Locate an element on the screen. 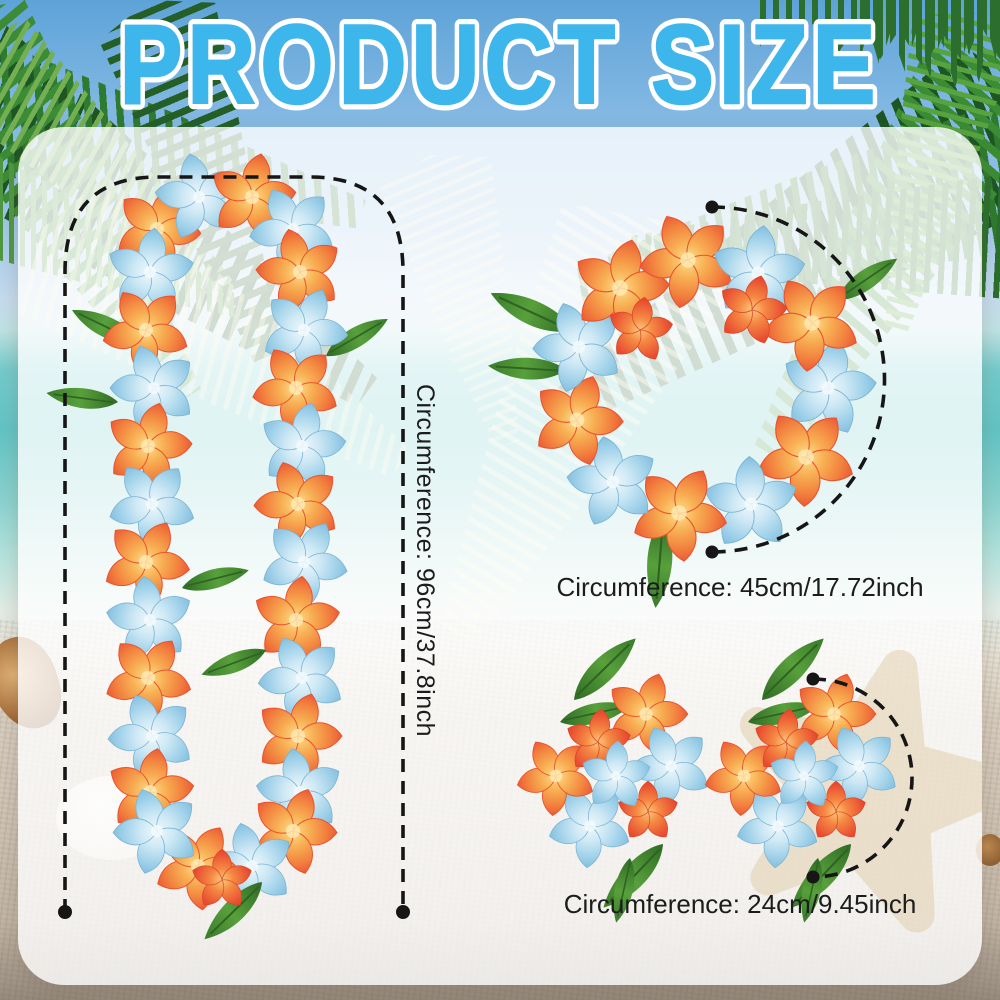 The height and width of the screenshot is (1000, 1000). page-title: PRODUCT SIZE is located at coordinates (500, 64).